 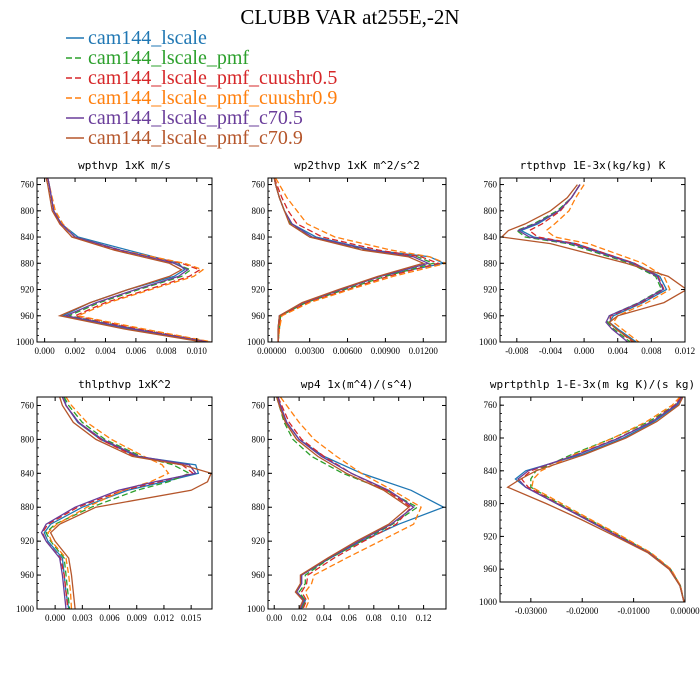 I want to click on legend-item: cam144_lscale_pmf_c70.9, so click(x=184, y=138).